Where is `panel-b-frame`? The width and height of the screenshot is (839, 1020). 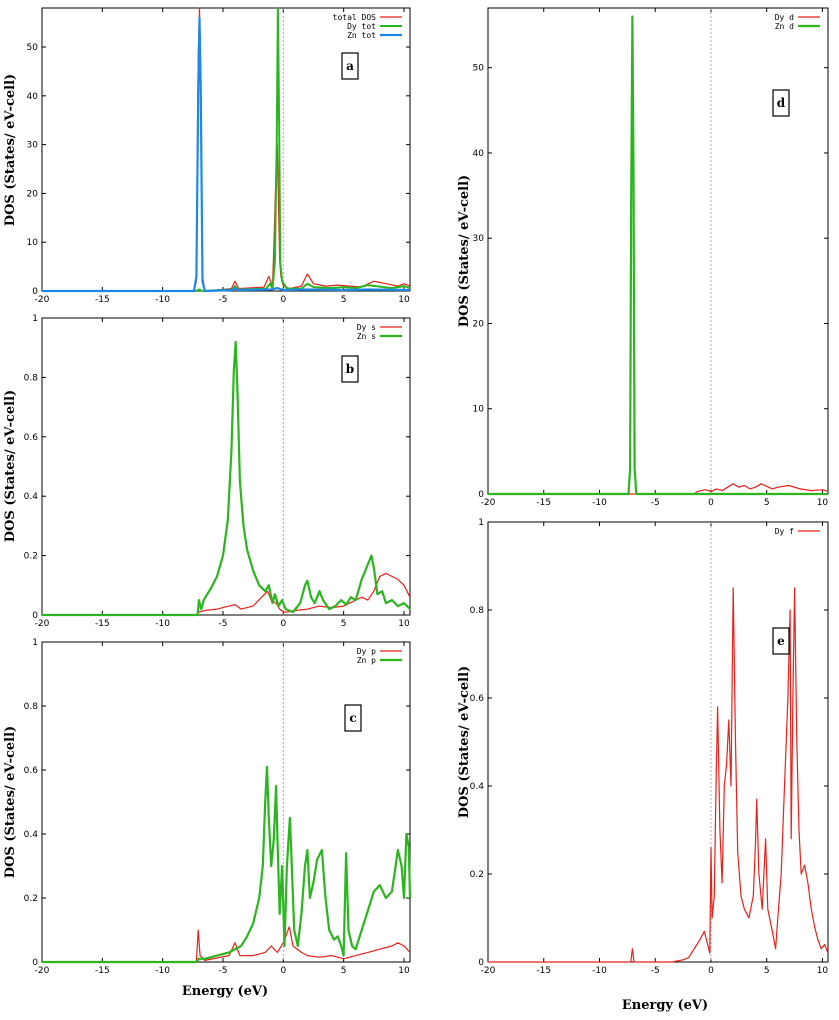
panel-b-frame is located at coordinates (226, 466).